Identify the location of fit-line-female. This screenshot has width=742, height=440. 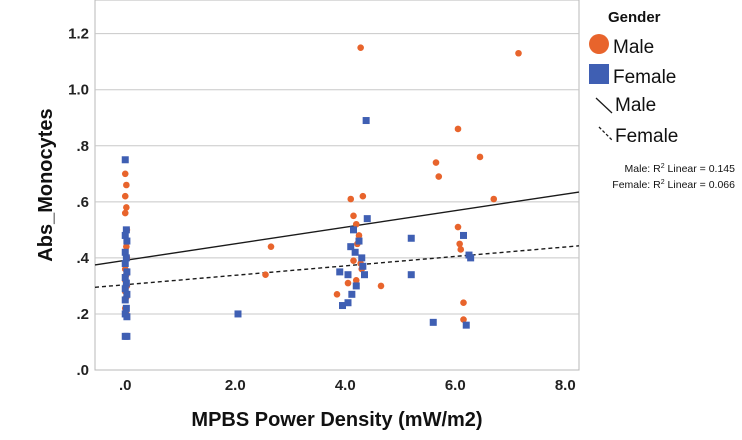
(337, 267).